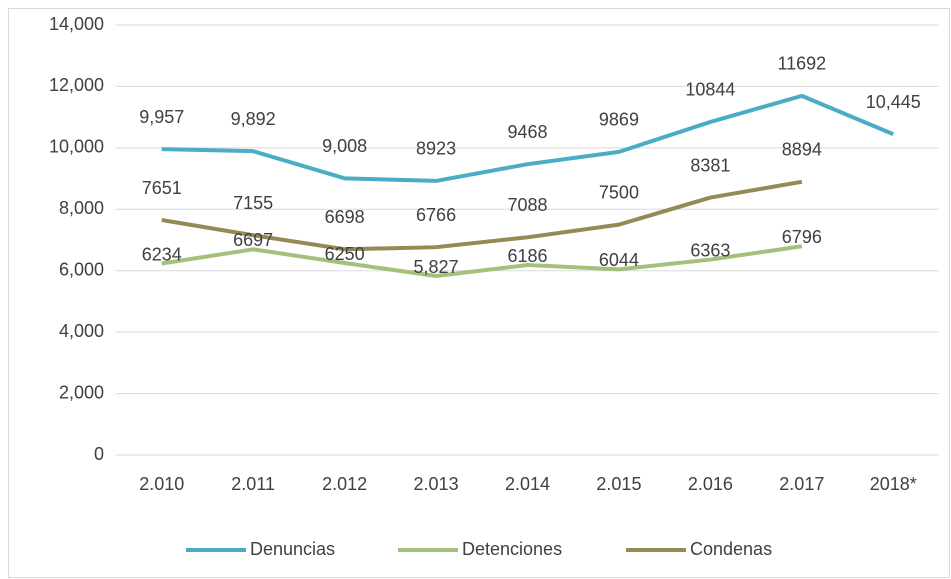 This screenshot has height=579, width=951. What do you see at coordinates (618, 484) in the screenshot?
I see `x-tick-label: 2.015` at bounding box center [618, 484].